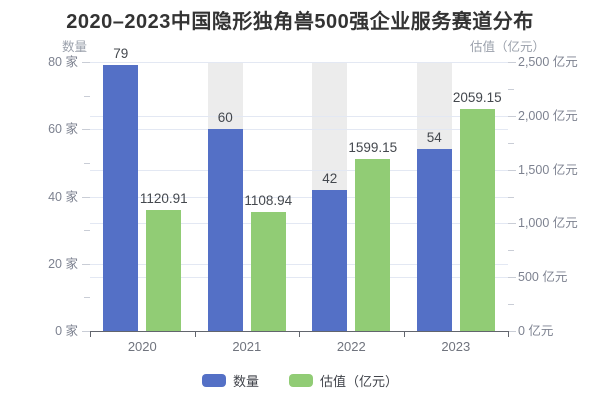 Image resolution: width=600 pixels, height=400 pixels. Describe the element at coordinates (351, 346) in the screenshot. I see `x-axis-label: 2022` at that location.